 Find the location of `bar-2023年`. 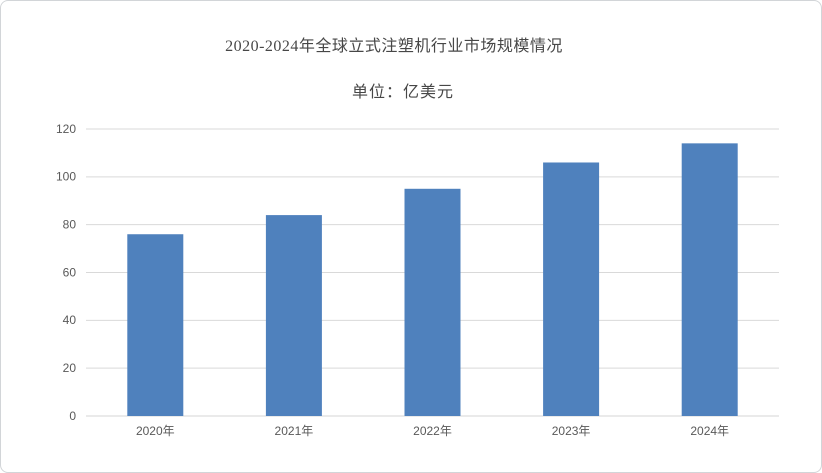

bar-2023年 is located at coordinates (571, 289).